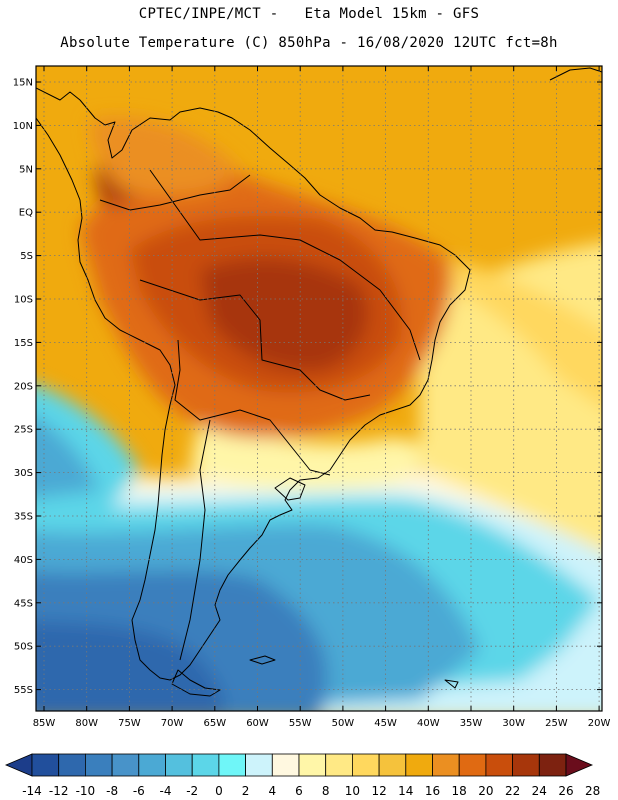 This screenshot has height=800, width=618. What do you see at coordinates (451, 684) in the screenshot?
I see `south-georgia` at bounding box center [451, 684].